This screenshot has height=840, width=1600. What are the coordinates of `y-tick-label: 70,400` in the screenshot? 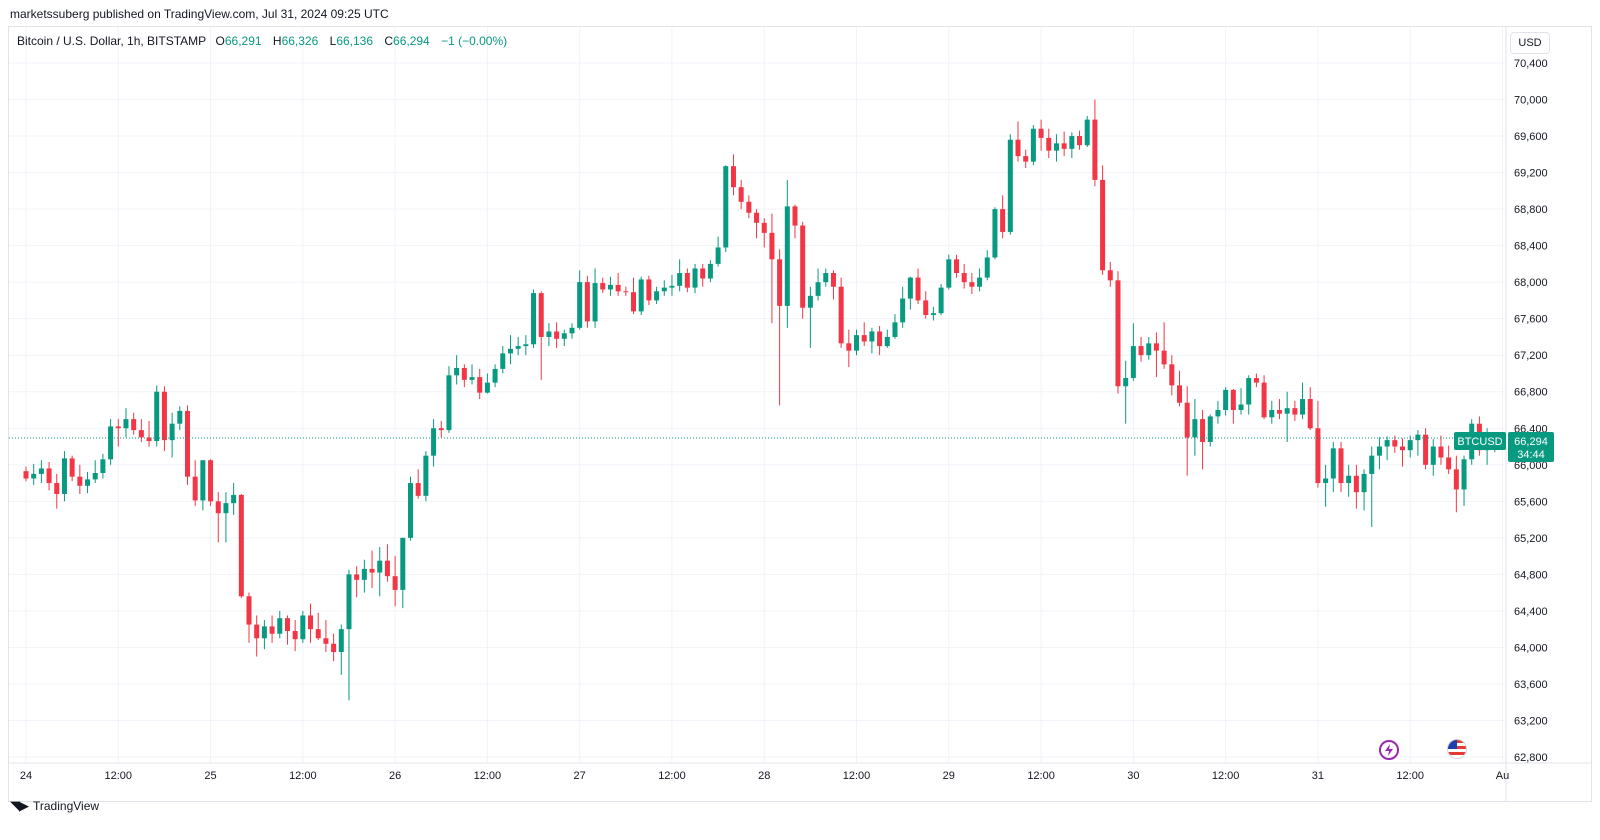 It's located at (1531, 64).